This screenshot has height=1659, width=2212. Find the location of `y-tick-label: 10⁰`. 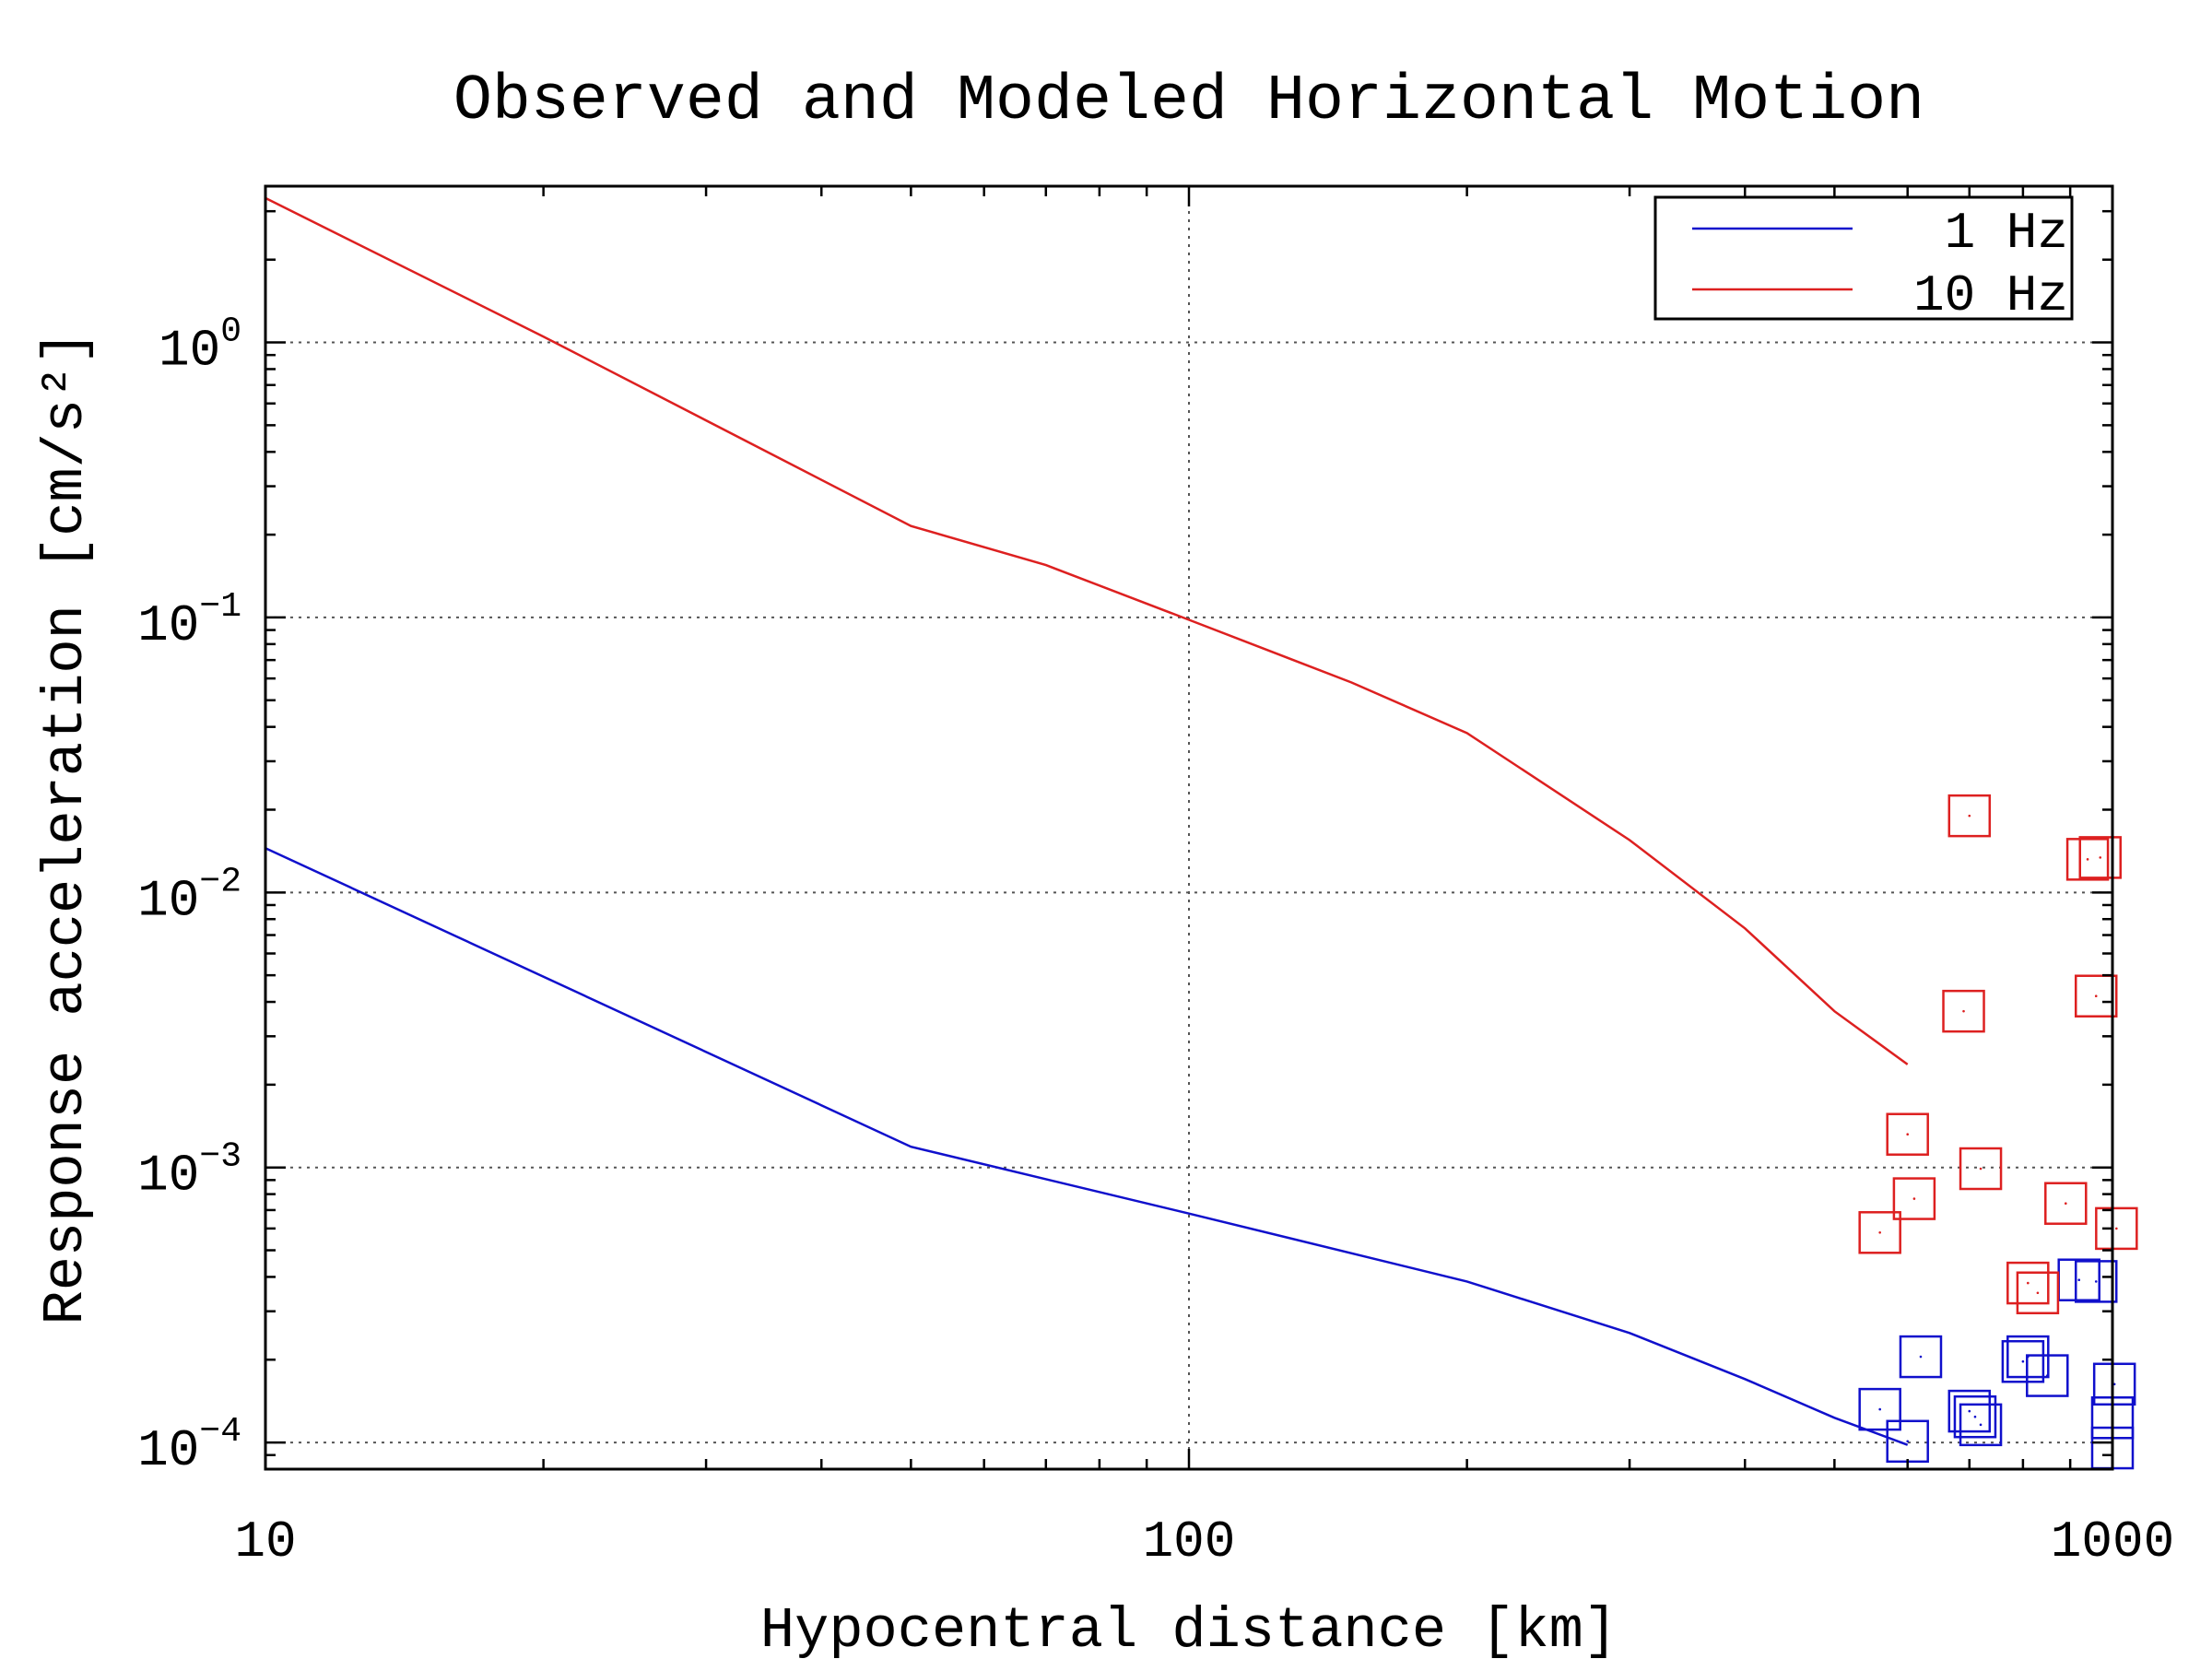

y-tick-label: 10⁰ is located at coordinates (200, 346).